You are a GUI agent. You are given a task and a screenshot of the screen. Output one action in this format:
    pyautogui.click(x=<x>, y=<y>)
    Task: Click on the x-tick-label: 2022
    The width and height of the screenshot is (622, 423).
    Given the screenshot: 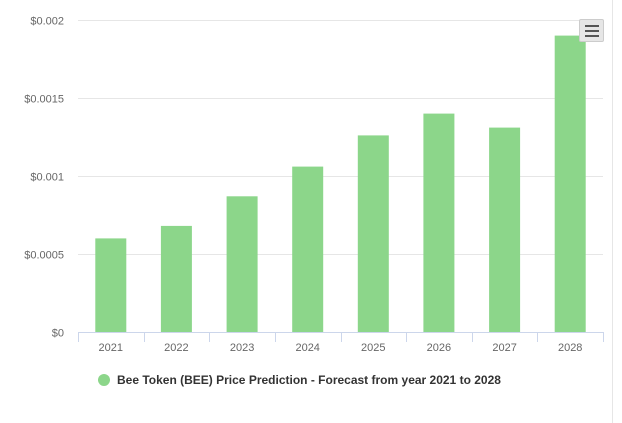 What is the action you would take?
    pyautogui.click(x=176, y=348)
    